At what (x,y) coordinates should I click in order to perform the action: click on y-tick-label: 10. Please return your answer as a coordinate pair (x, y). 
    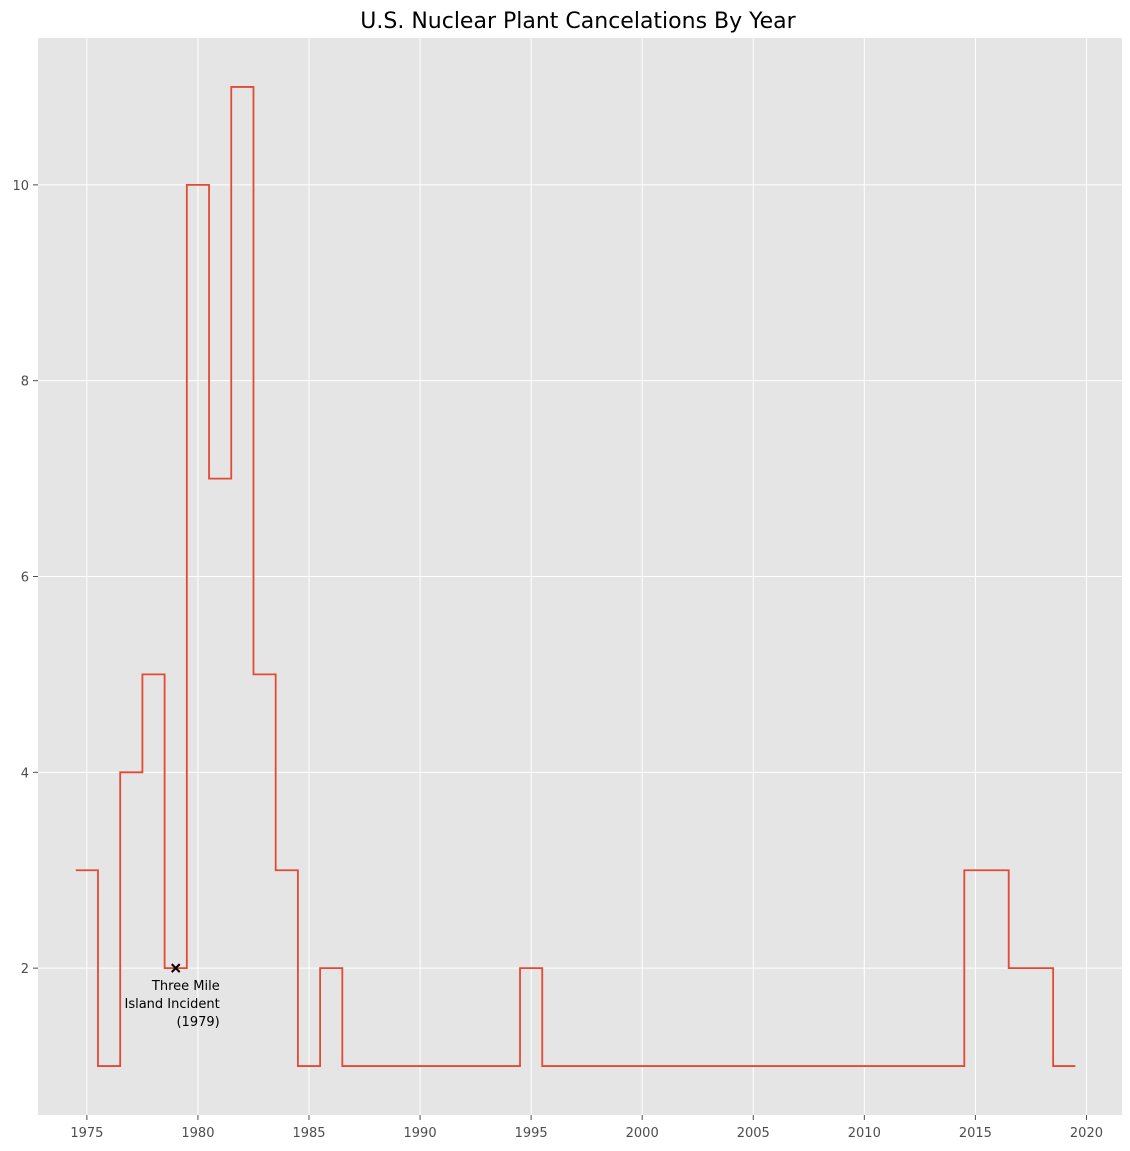
    Looking at the image, I should click on (20, 186).